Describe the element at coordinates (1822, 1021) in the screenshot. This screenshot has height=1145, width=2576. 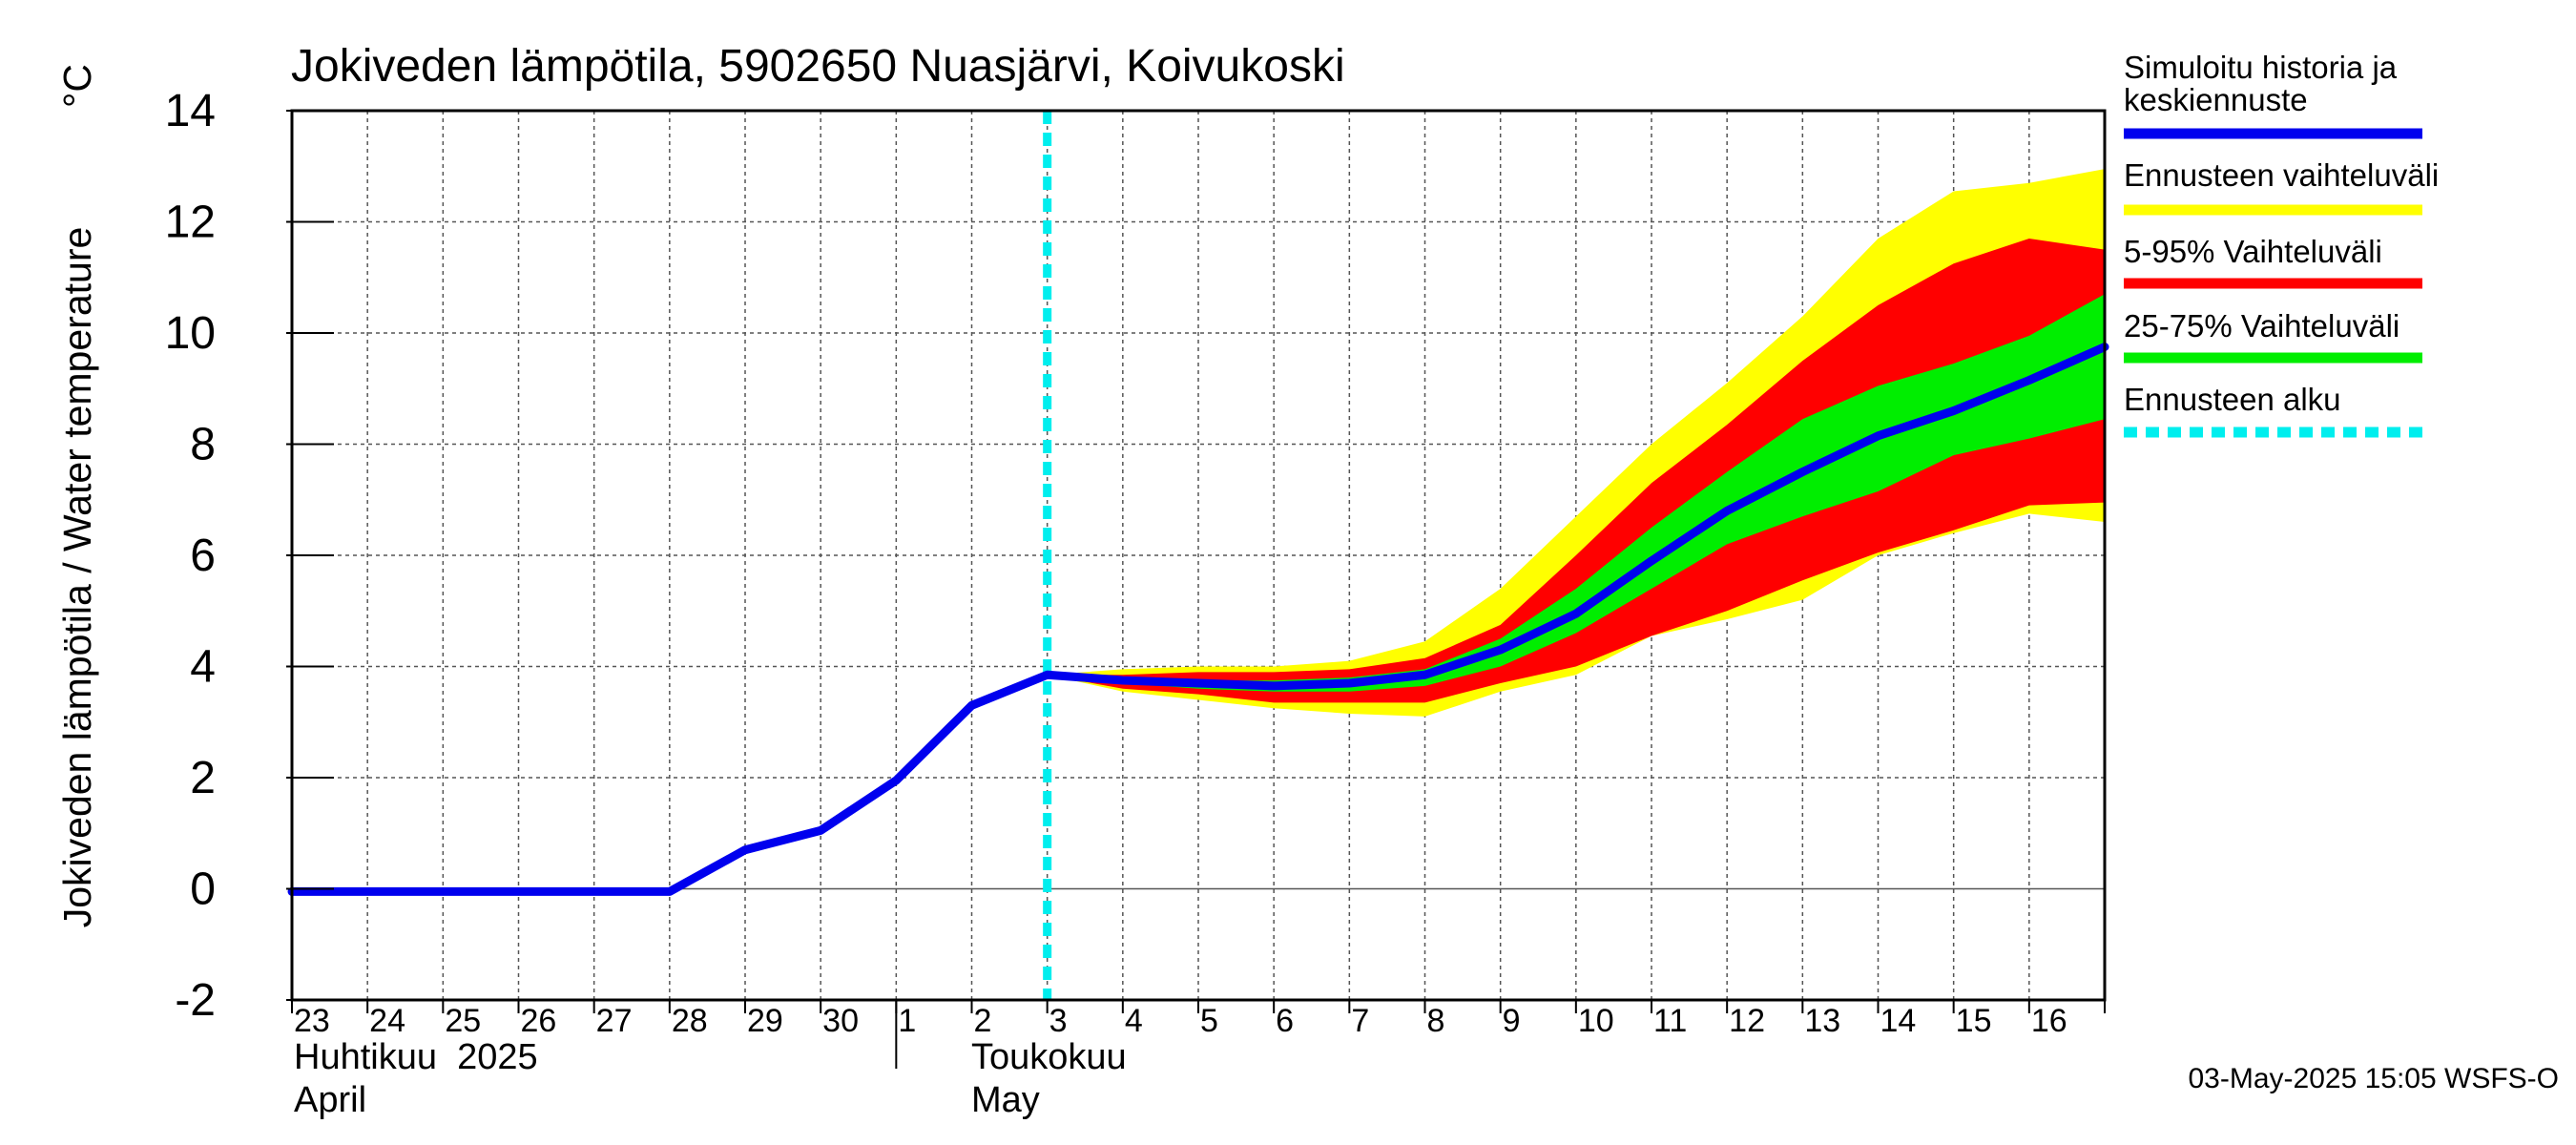
I see `x-tick-label: 13` at that location.